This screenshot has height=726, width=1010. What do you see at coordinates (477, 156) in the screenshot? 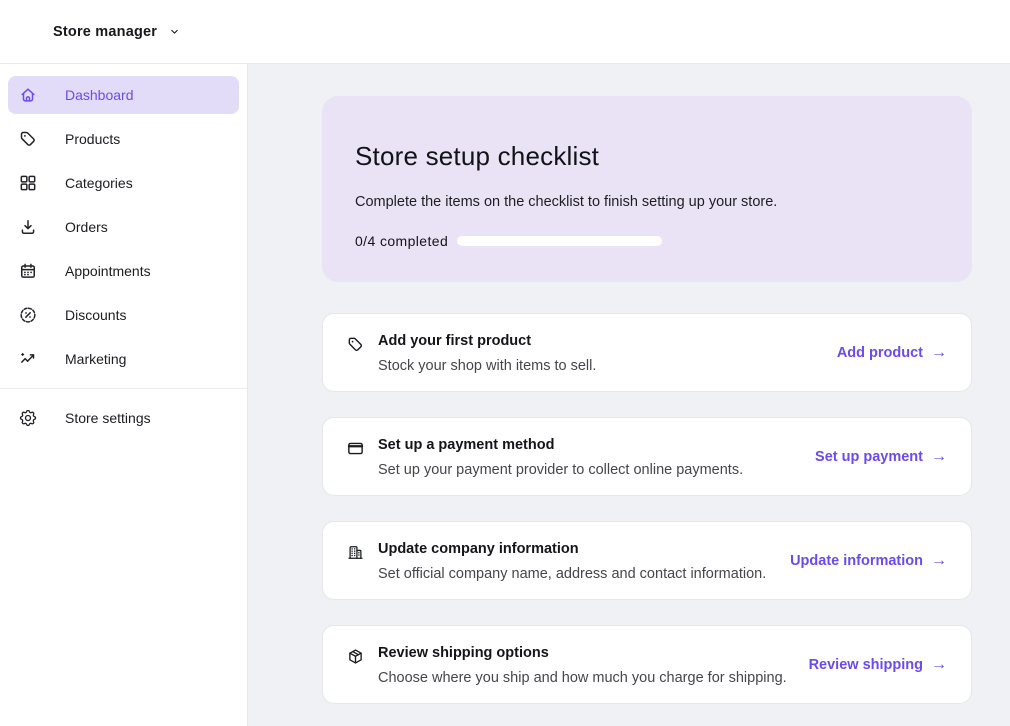
I see `checklist-title: Store setup checklist` at bounding box center [477, 156].